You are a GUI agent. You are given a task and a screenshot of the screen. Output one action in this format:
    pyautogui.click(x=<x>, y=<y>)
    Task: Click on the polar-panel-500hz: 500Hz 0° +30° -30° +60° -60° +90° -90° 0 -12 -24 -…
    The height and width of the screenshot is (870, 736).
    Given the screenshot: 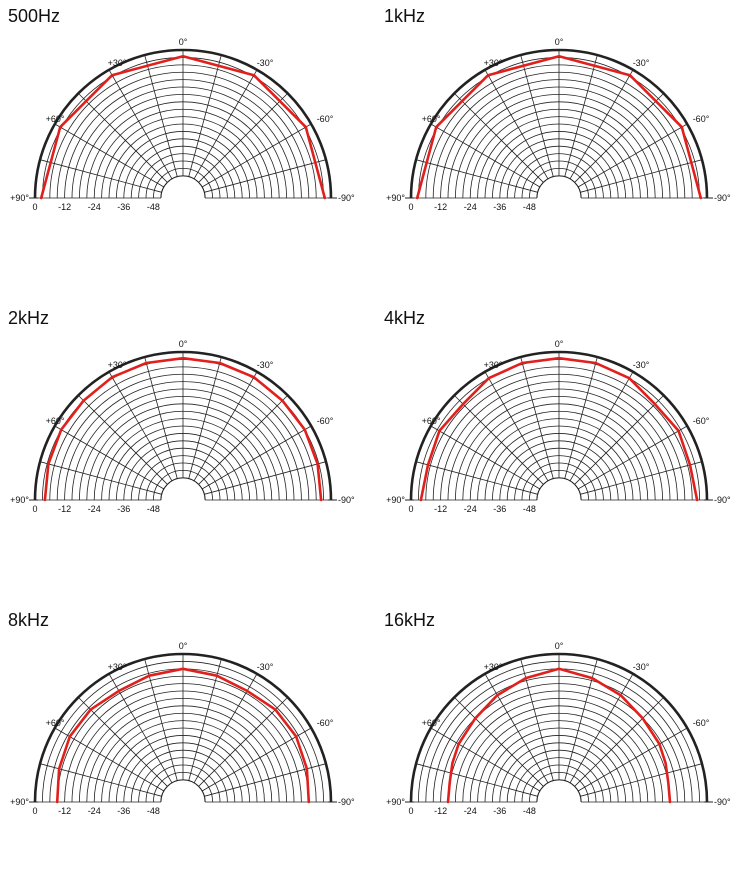 What is the action you would take?
    pyautogui.click(x=188, y=136)
    